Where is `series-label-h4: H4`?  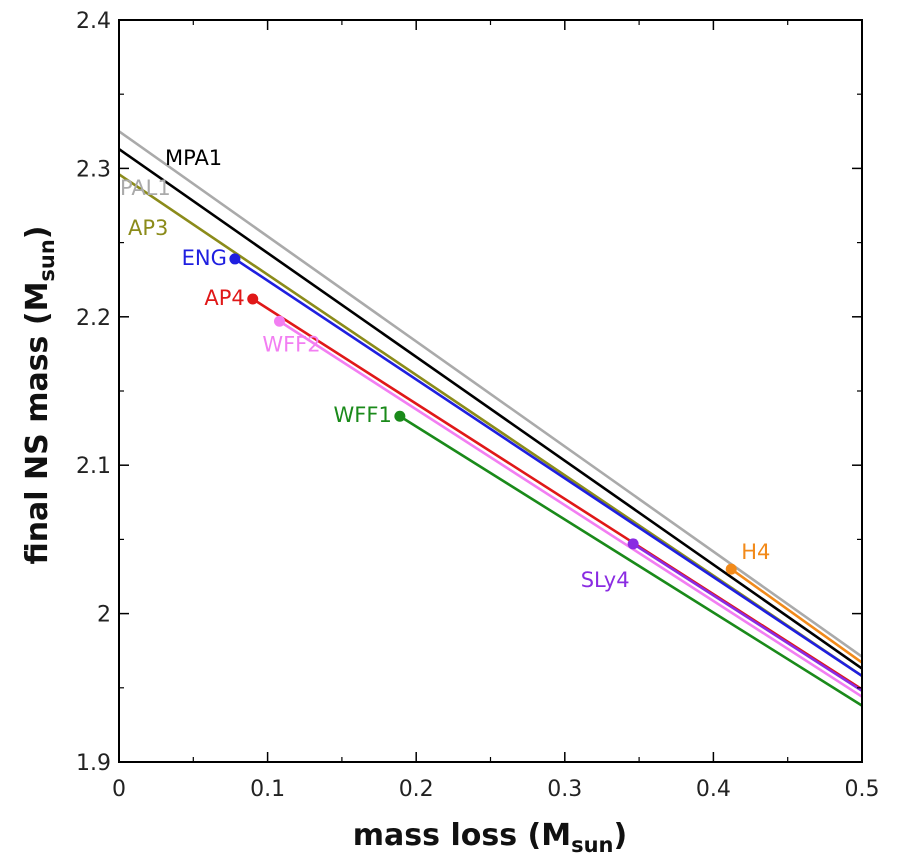 series-label-h4: H4 is located at coordinates (755, 552).